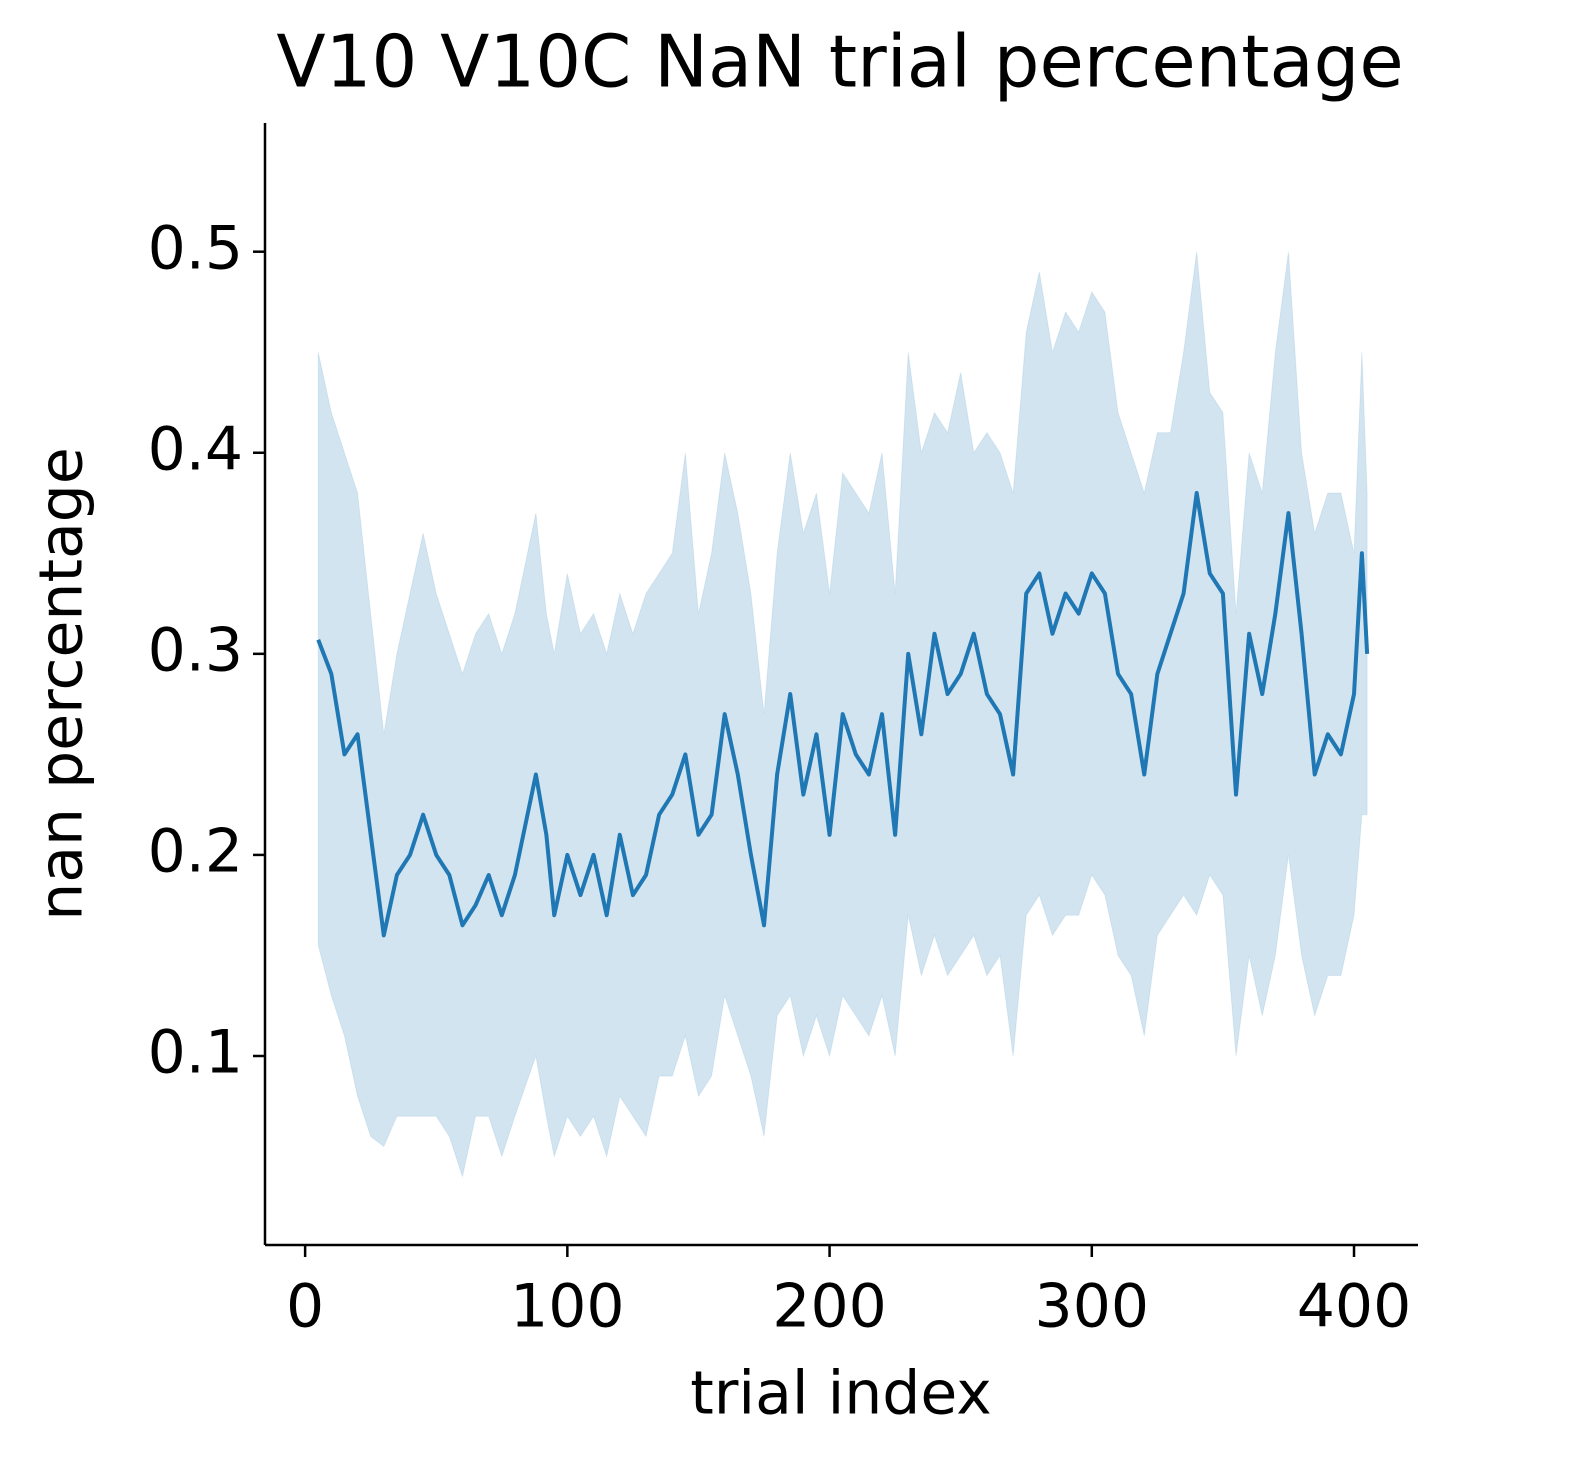 The width and height of the screenshot is (1583, 1478). I want to click on x-tick-label: 0, so click(305, 1307).